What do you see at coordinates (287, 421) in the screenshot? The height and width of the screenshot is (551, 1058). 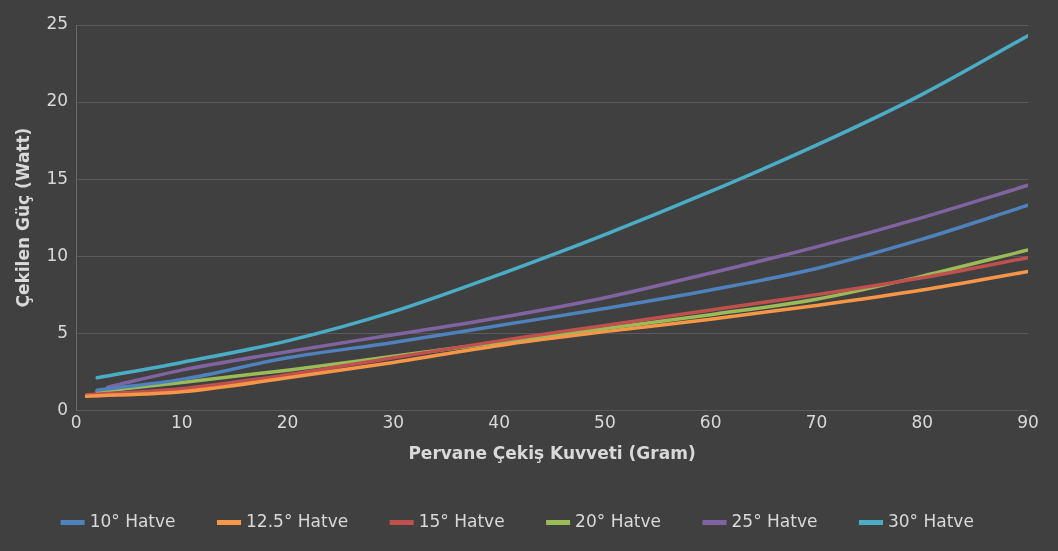 I see `x-tick-label: 20` at bounding box center [287, 421].